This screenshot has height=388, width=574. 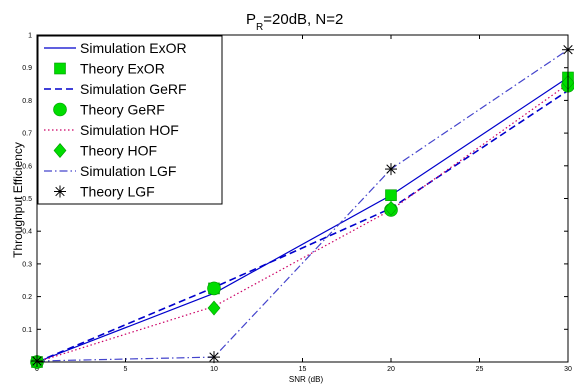 What do you see at coordinates (27, 297) in the screenshot?
I see `y-tick-label: 0.2` at bounding box center [27, 297].